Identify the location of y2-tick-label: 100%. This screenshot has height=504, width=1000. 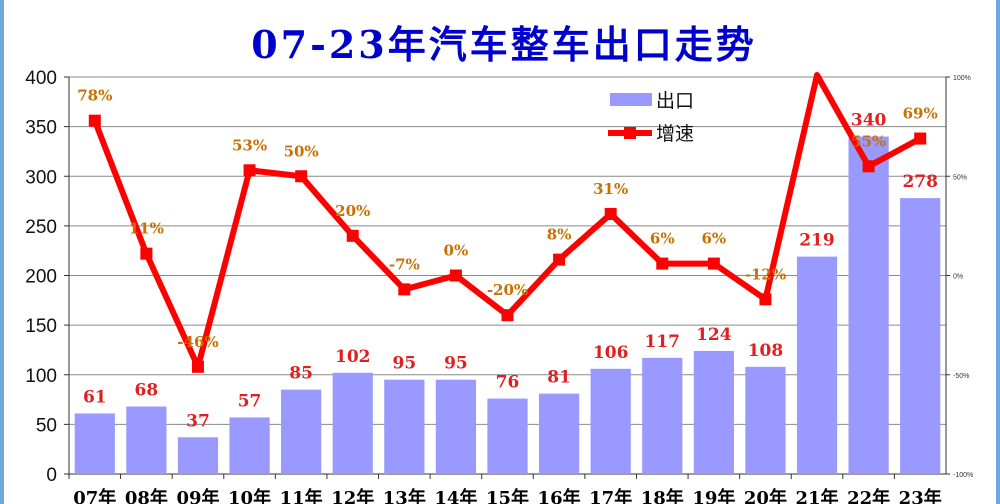
(962, 78).